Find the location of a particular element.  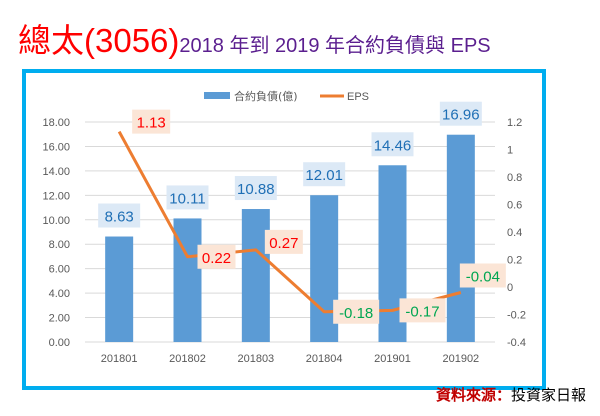

bar-data-label: 14.46 is located at coordinates (393, 145).